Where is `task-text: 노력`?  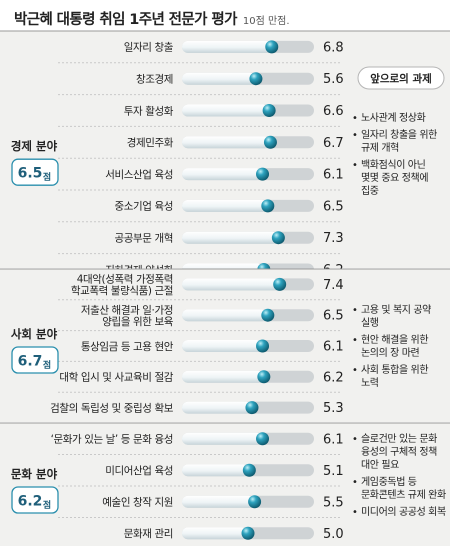
task-text: 노력 is located at coordinates (370, 383).